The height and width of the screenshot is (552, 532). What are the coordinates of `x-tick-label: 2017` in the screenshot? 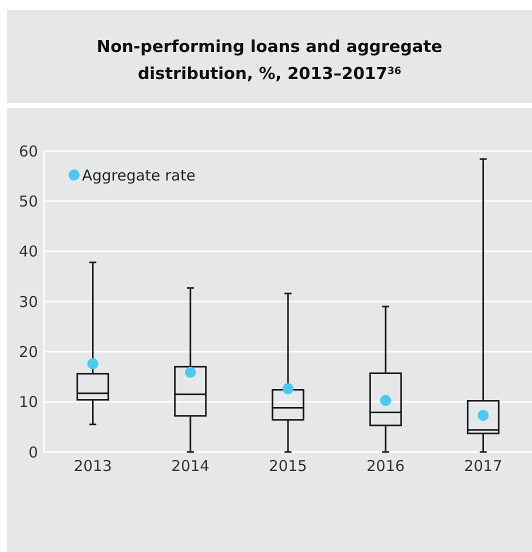 It's located at (483, 466).